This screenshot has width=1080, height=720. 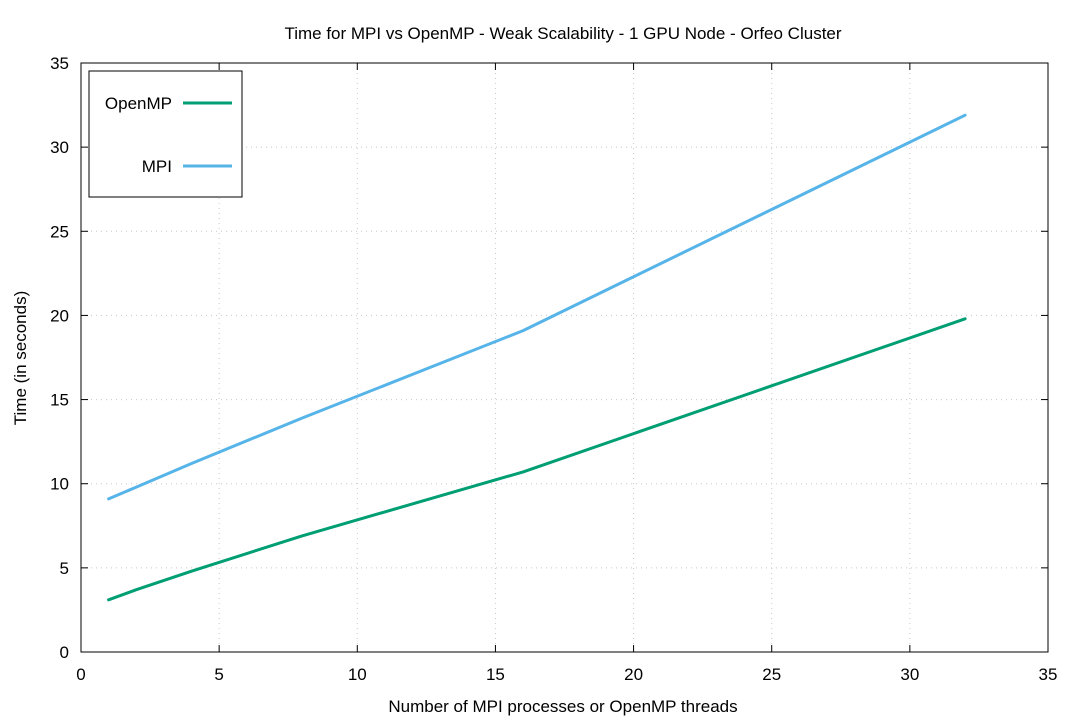 I want to click on y-tick-label: 10, so click(x=59, y=484).